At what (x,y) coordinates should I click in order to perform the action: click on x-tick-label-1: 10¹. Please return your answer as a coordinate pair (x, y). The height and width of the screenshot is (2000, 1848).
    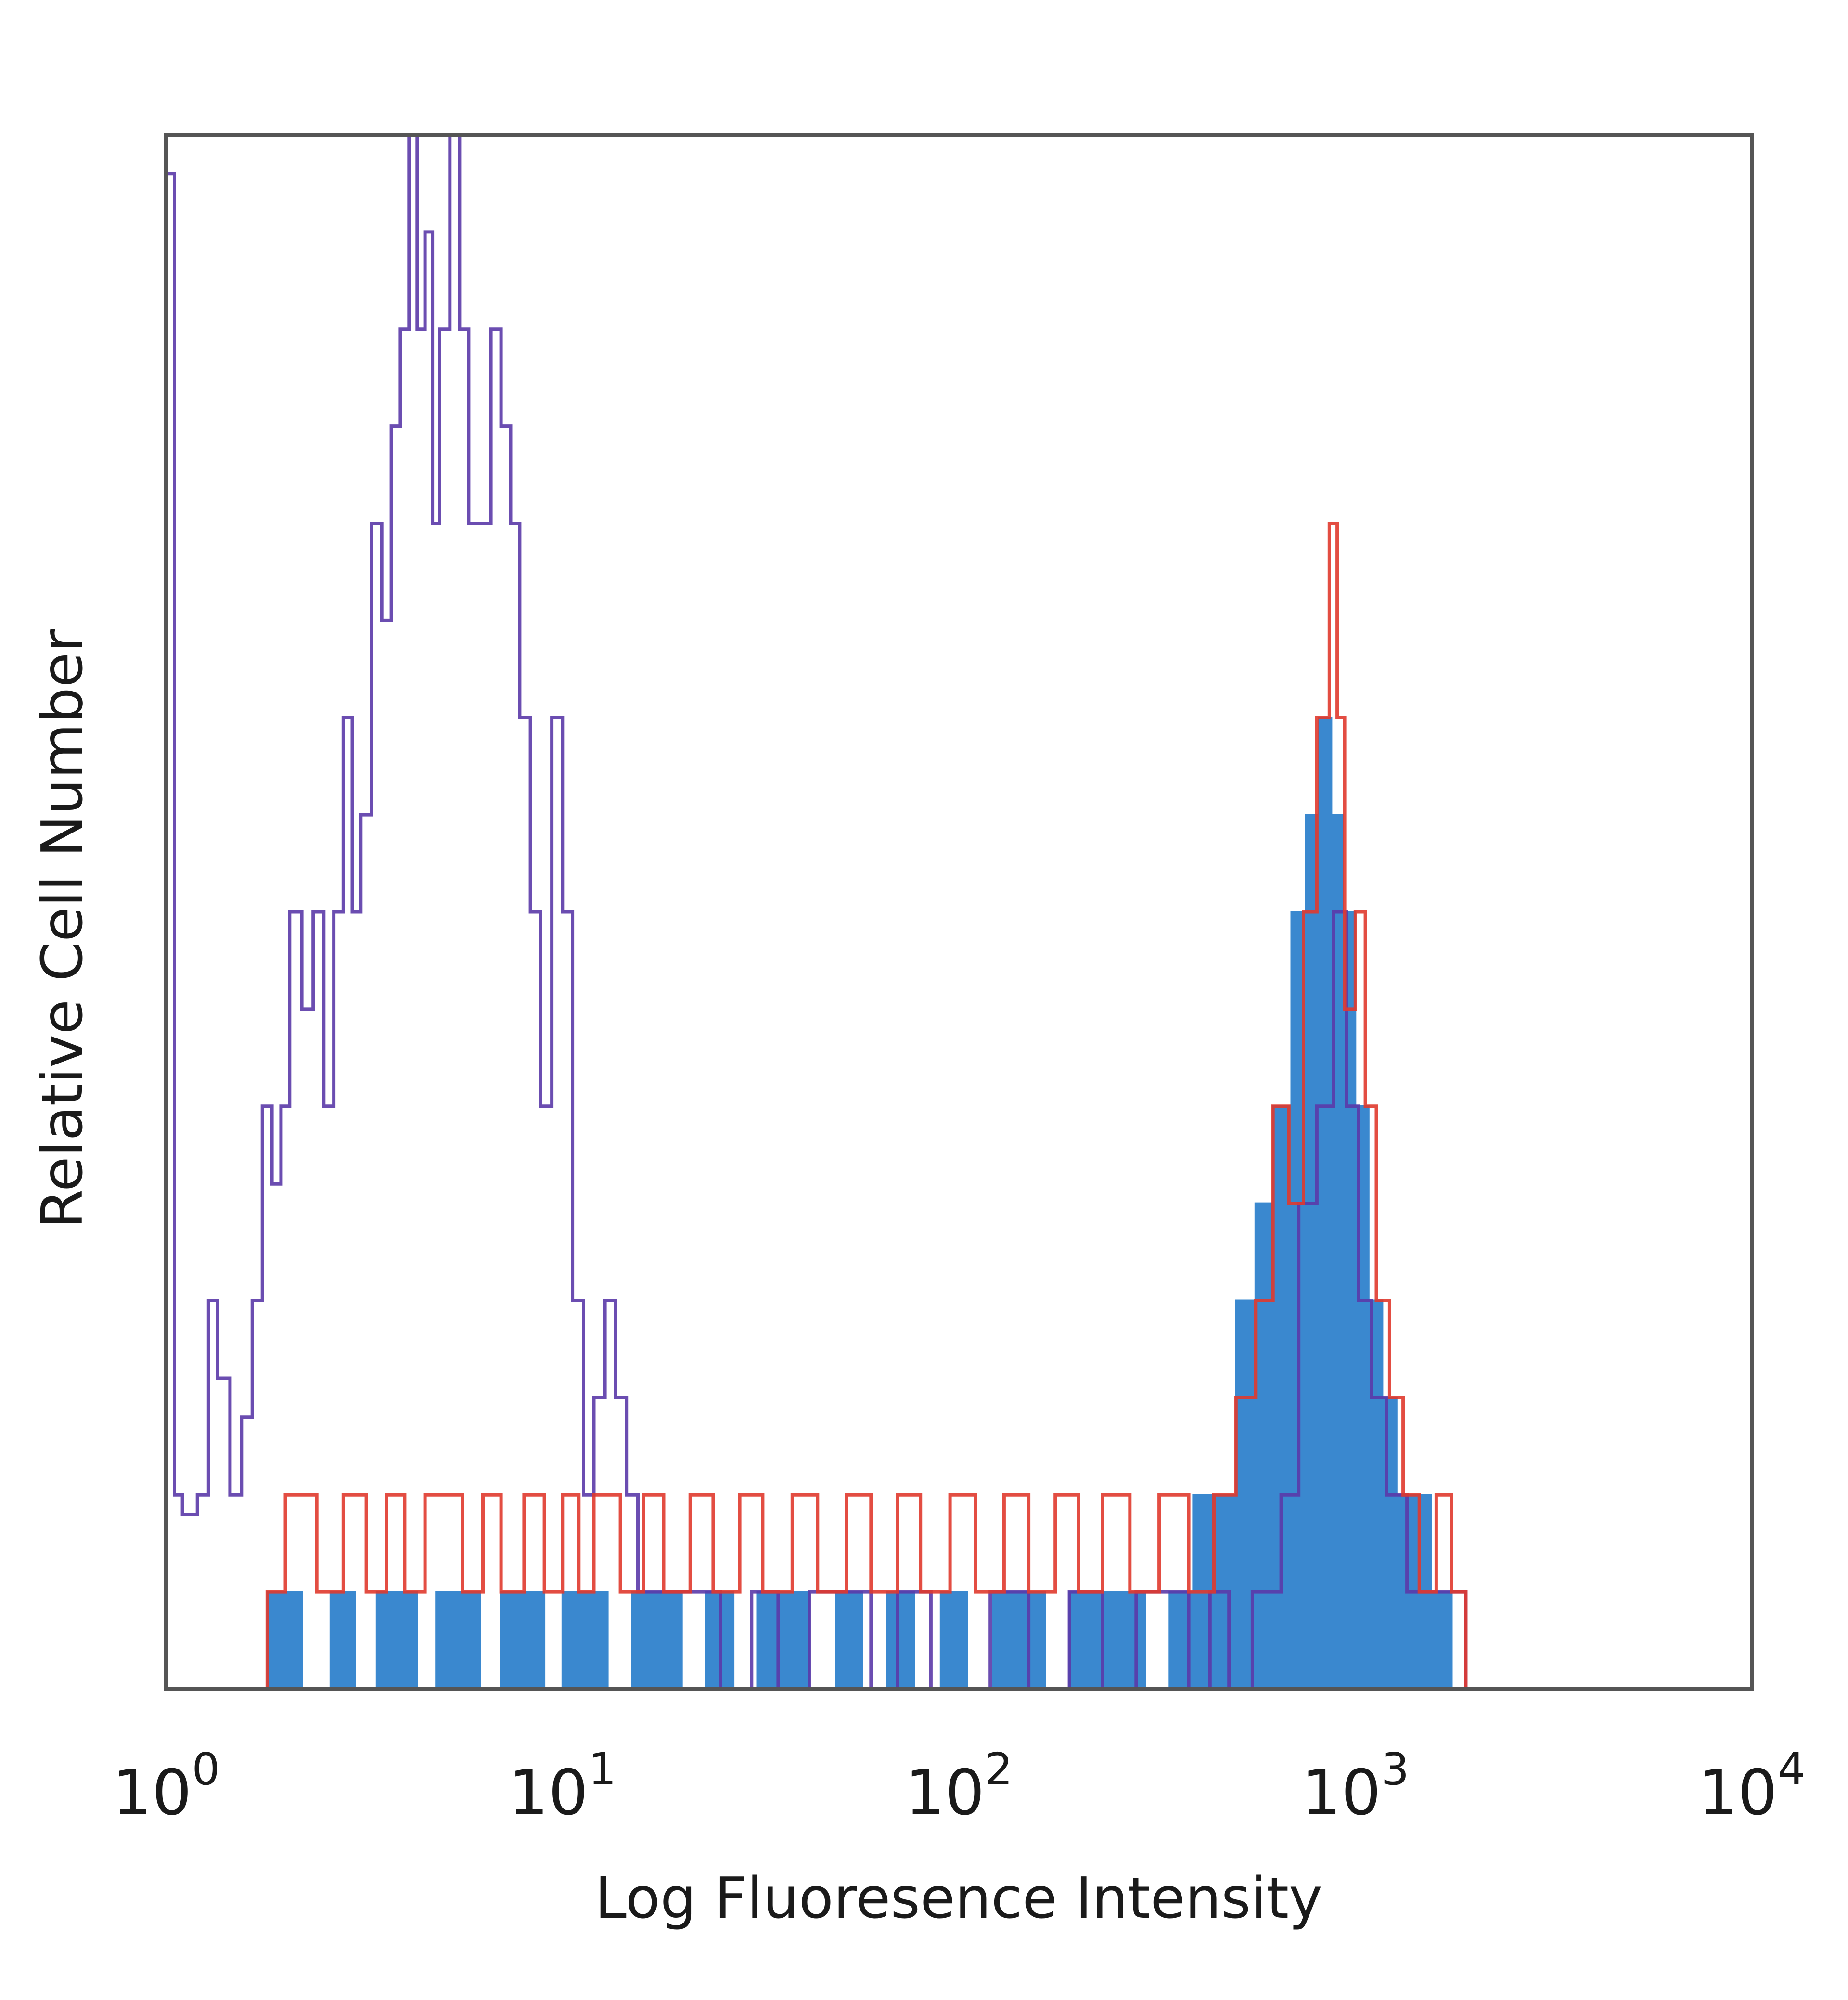
    Looking at the image, I should click on (562, 1786).